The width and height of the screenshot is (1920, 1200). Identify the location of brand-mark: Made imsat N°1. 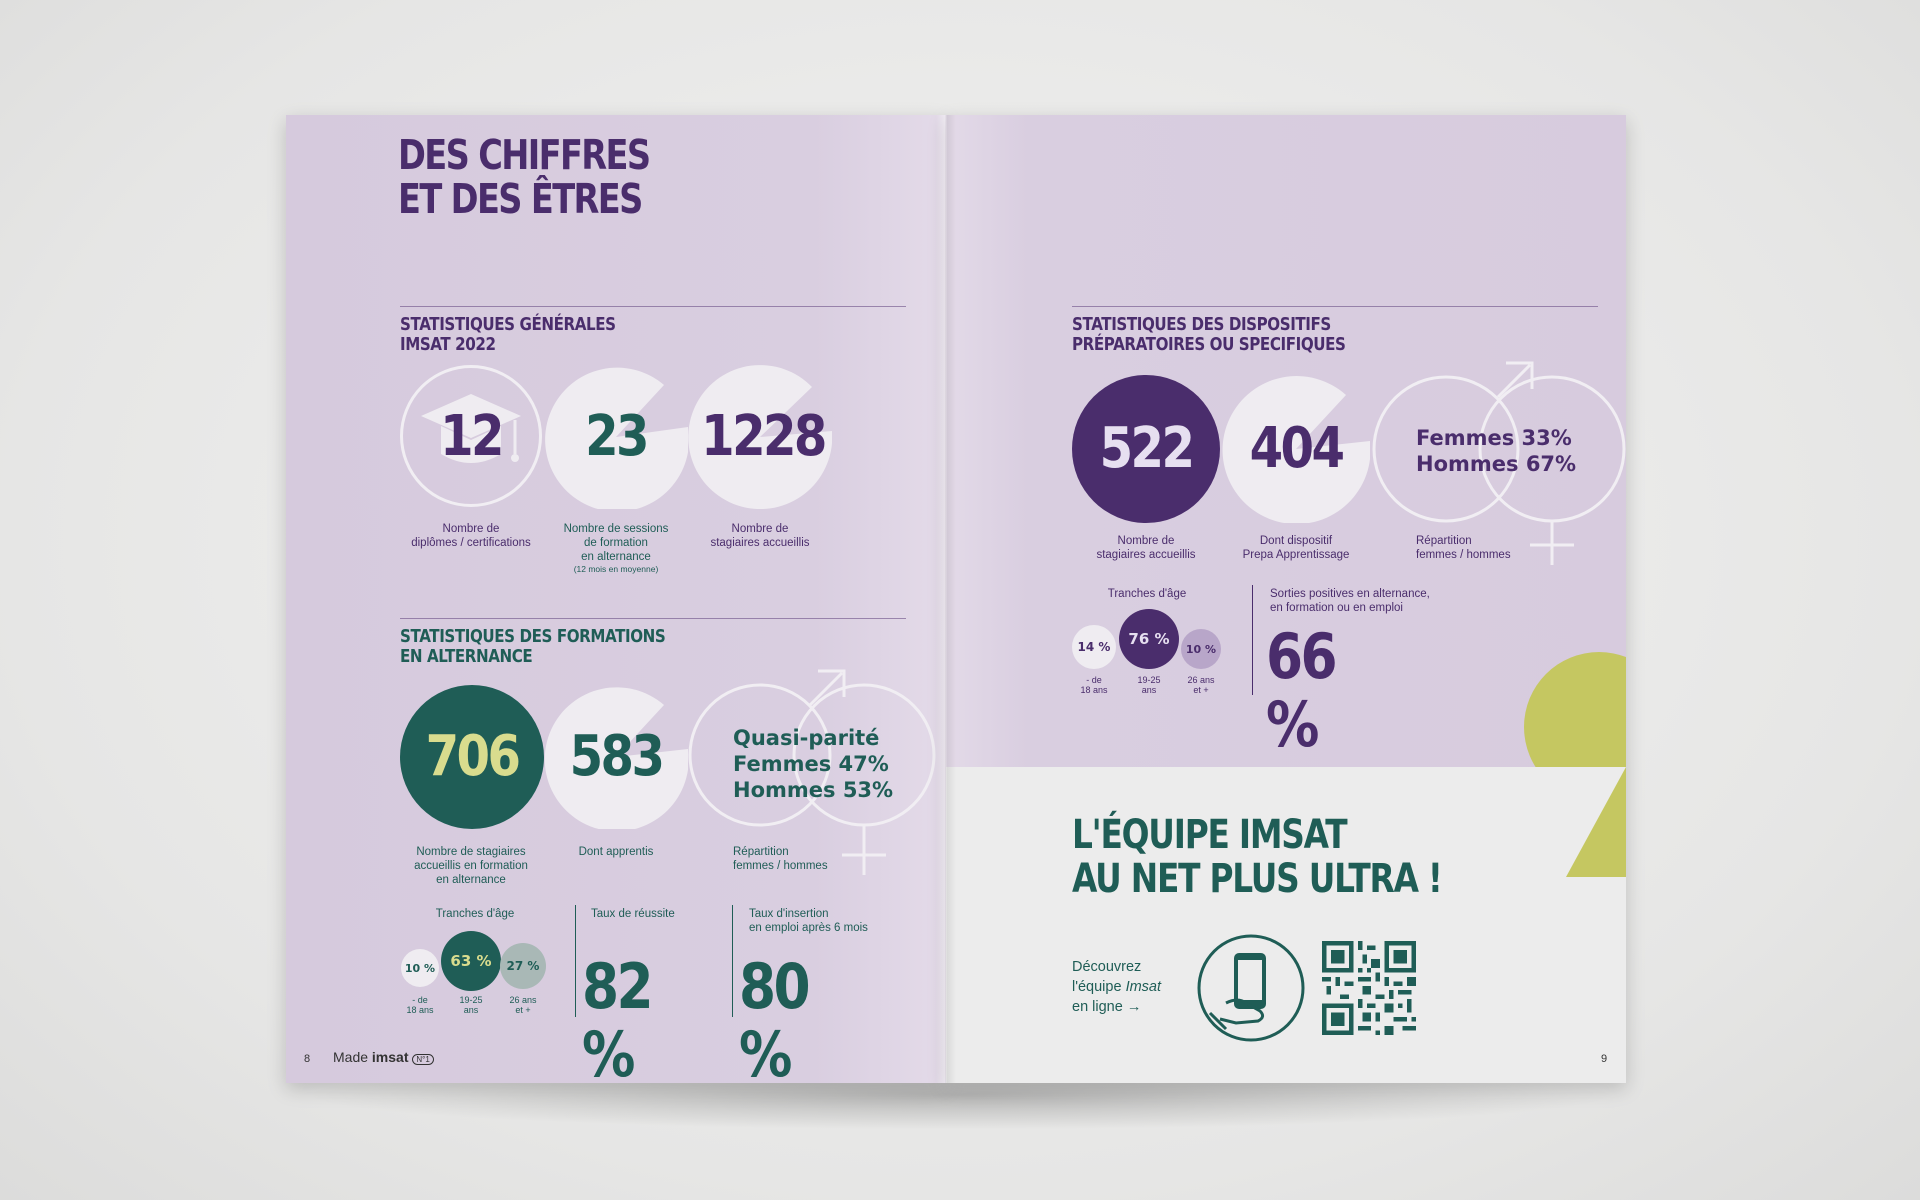
(383, 1057).